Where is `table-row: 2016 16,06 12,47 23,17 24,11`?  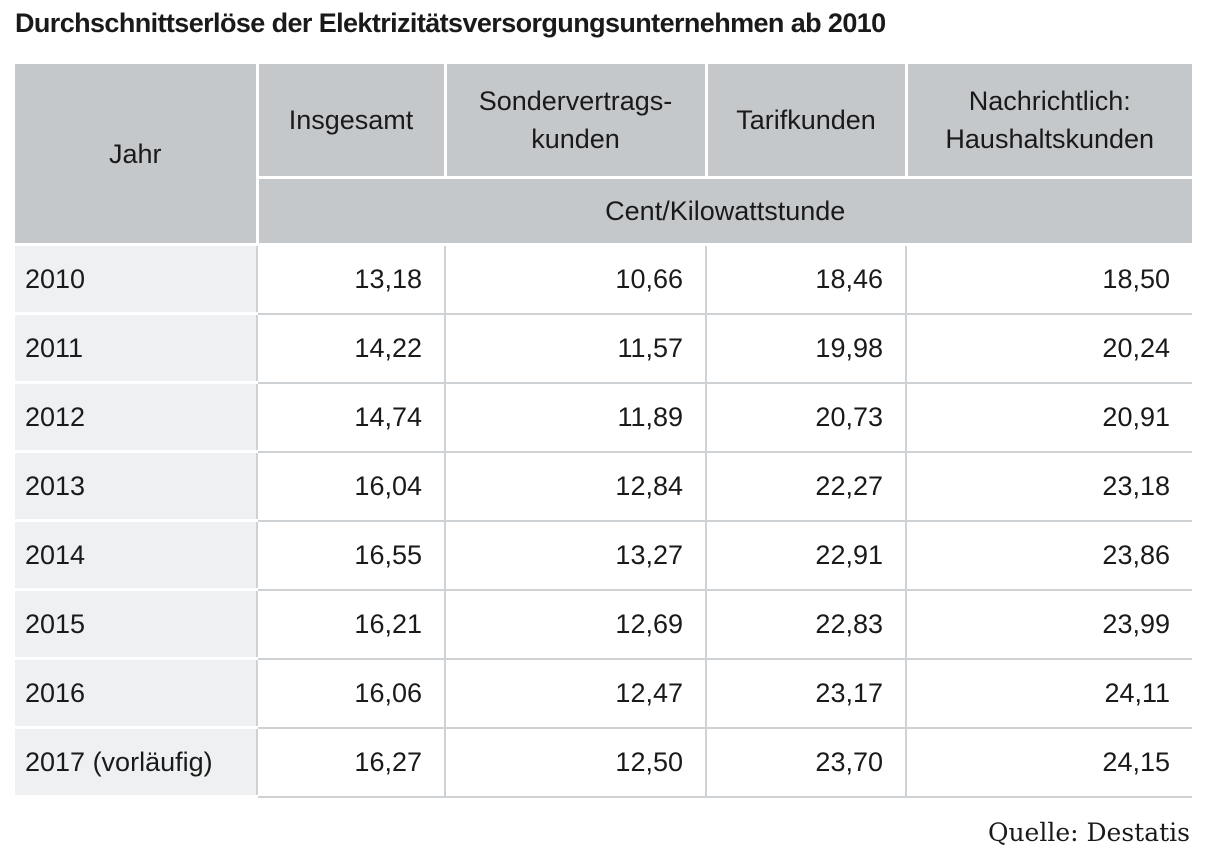
table-row: 2016 16,06 12,47 23,17 24,11 is located at coordinates (603, 693).